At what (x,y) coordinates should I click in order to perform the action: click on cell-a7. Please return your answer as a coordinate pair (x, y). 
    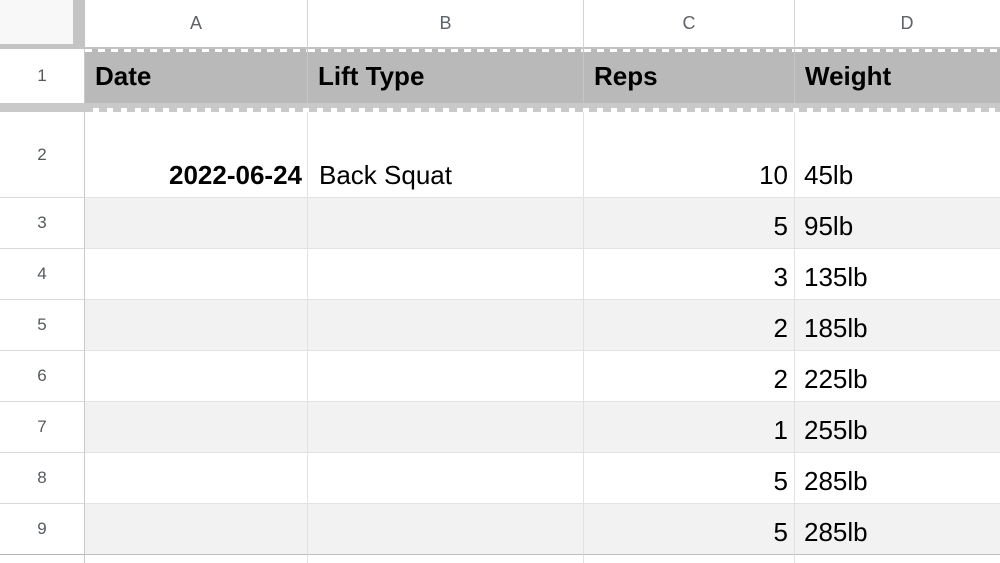
    Looking at the image, I should click on (196, 427).